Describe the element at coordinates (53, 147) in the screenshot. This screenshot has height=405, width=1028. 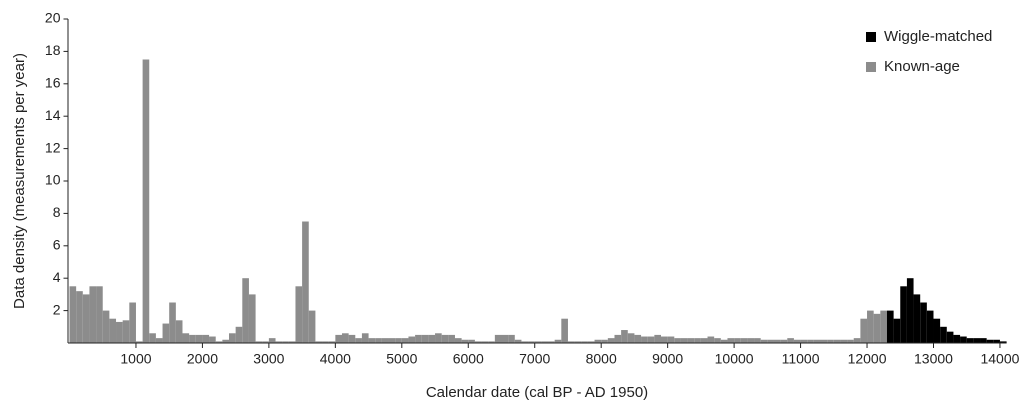
I see `y-tick-label: 12` at that location.